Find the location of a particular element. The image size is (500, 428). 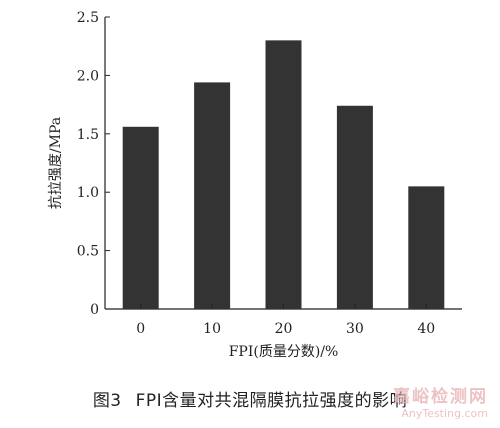

y-tick-label: 0.5 is located at coordinates (88, 252).